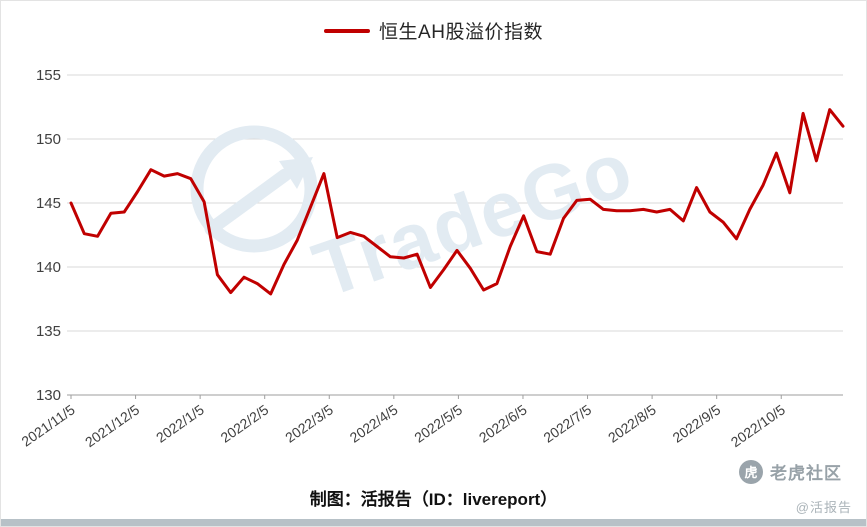 This screenshot has height=527, width=867. What do you see at coordinates (48, 425) in the screenshot?
I see `svg-text: 2021/11/5` at bounding box center [48, 425].